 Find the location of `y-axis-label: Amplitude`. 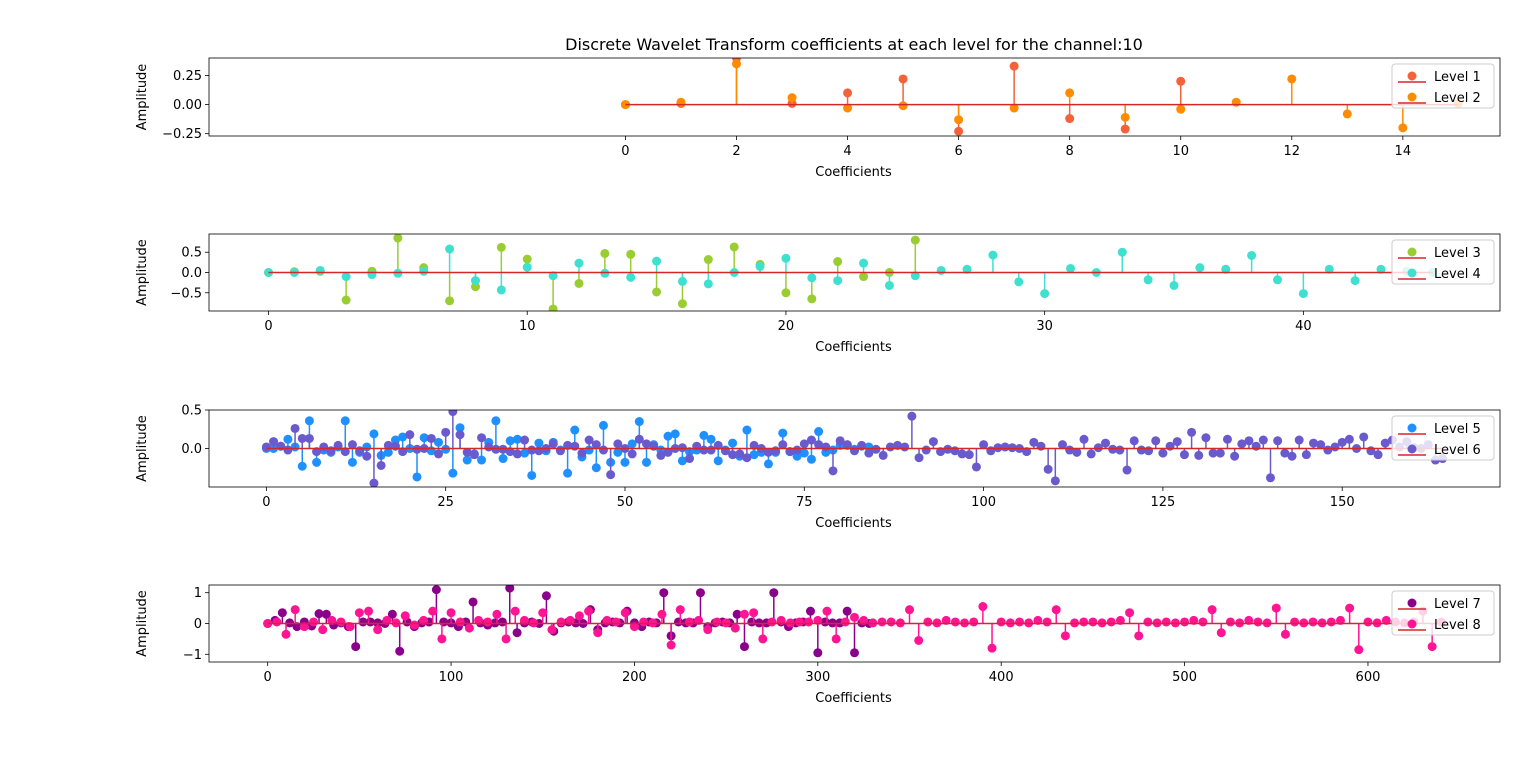

y-axis-label: Amplitude is located at coordinates (142, 623).